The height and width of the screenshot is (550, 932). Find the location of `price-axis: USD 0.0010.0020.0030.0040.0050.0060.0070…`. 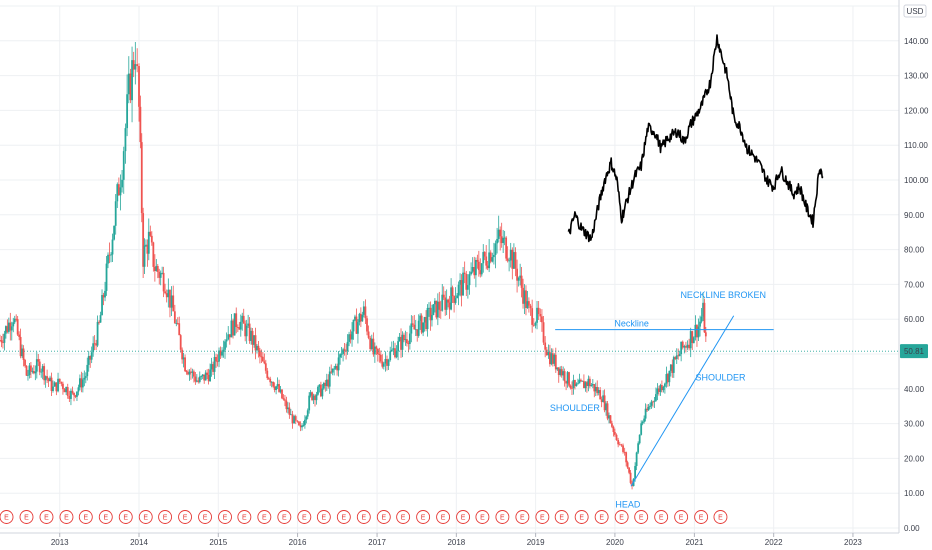

price-axis: USD 0.0010.0020.0030.0040.0050.0060.0070… is located at coordinates (913, 266).